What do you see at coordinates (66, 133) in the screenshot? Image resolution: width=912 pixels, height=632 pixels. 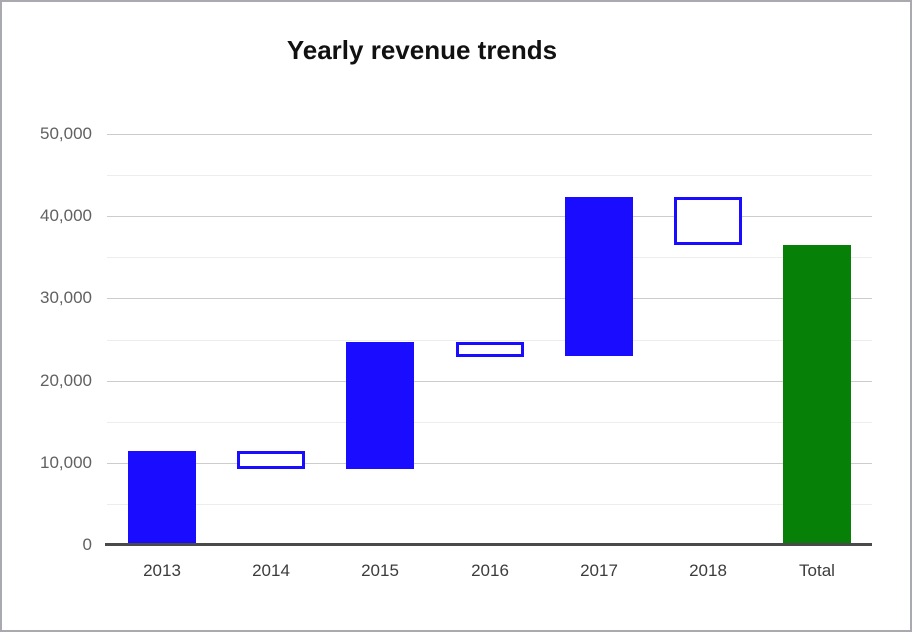 I see `y-axis-tick-label: 50,000` at bounding box center [66, 133].